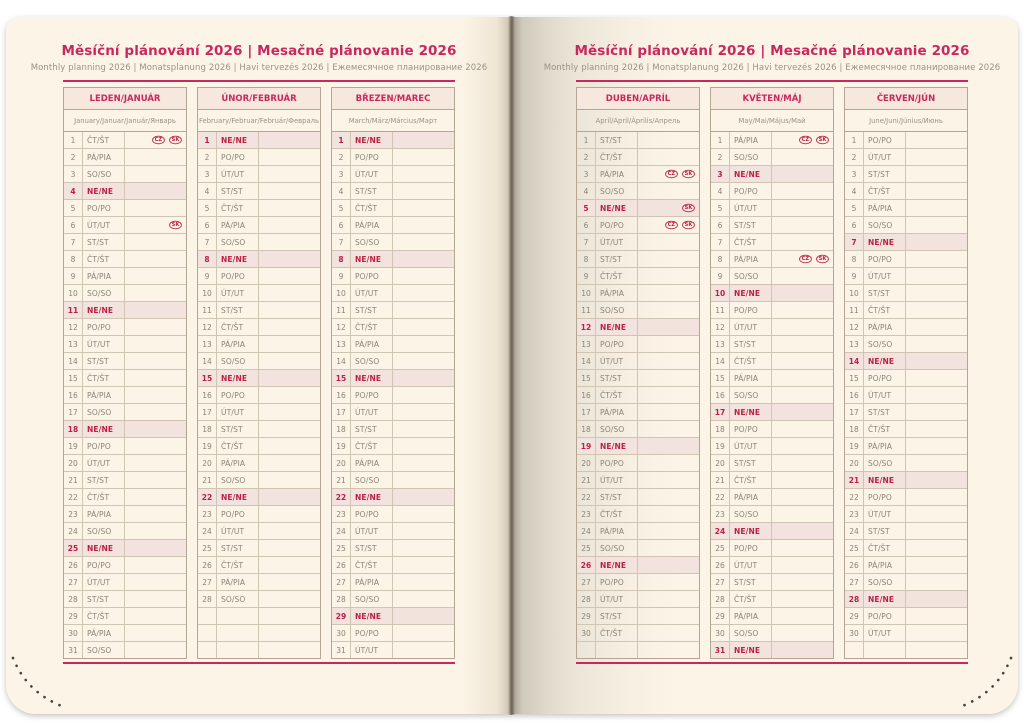 The height and width of the screenshot is (723, 1024). I want to click on day-row: 27 SO/SO, so click(906, 581).